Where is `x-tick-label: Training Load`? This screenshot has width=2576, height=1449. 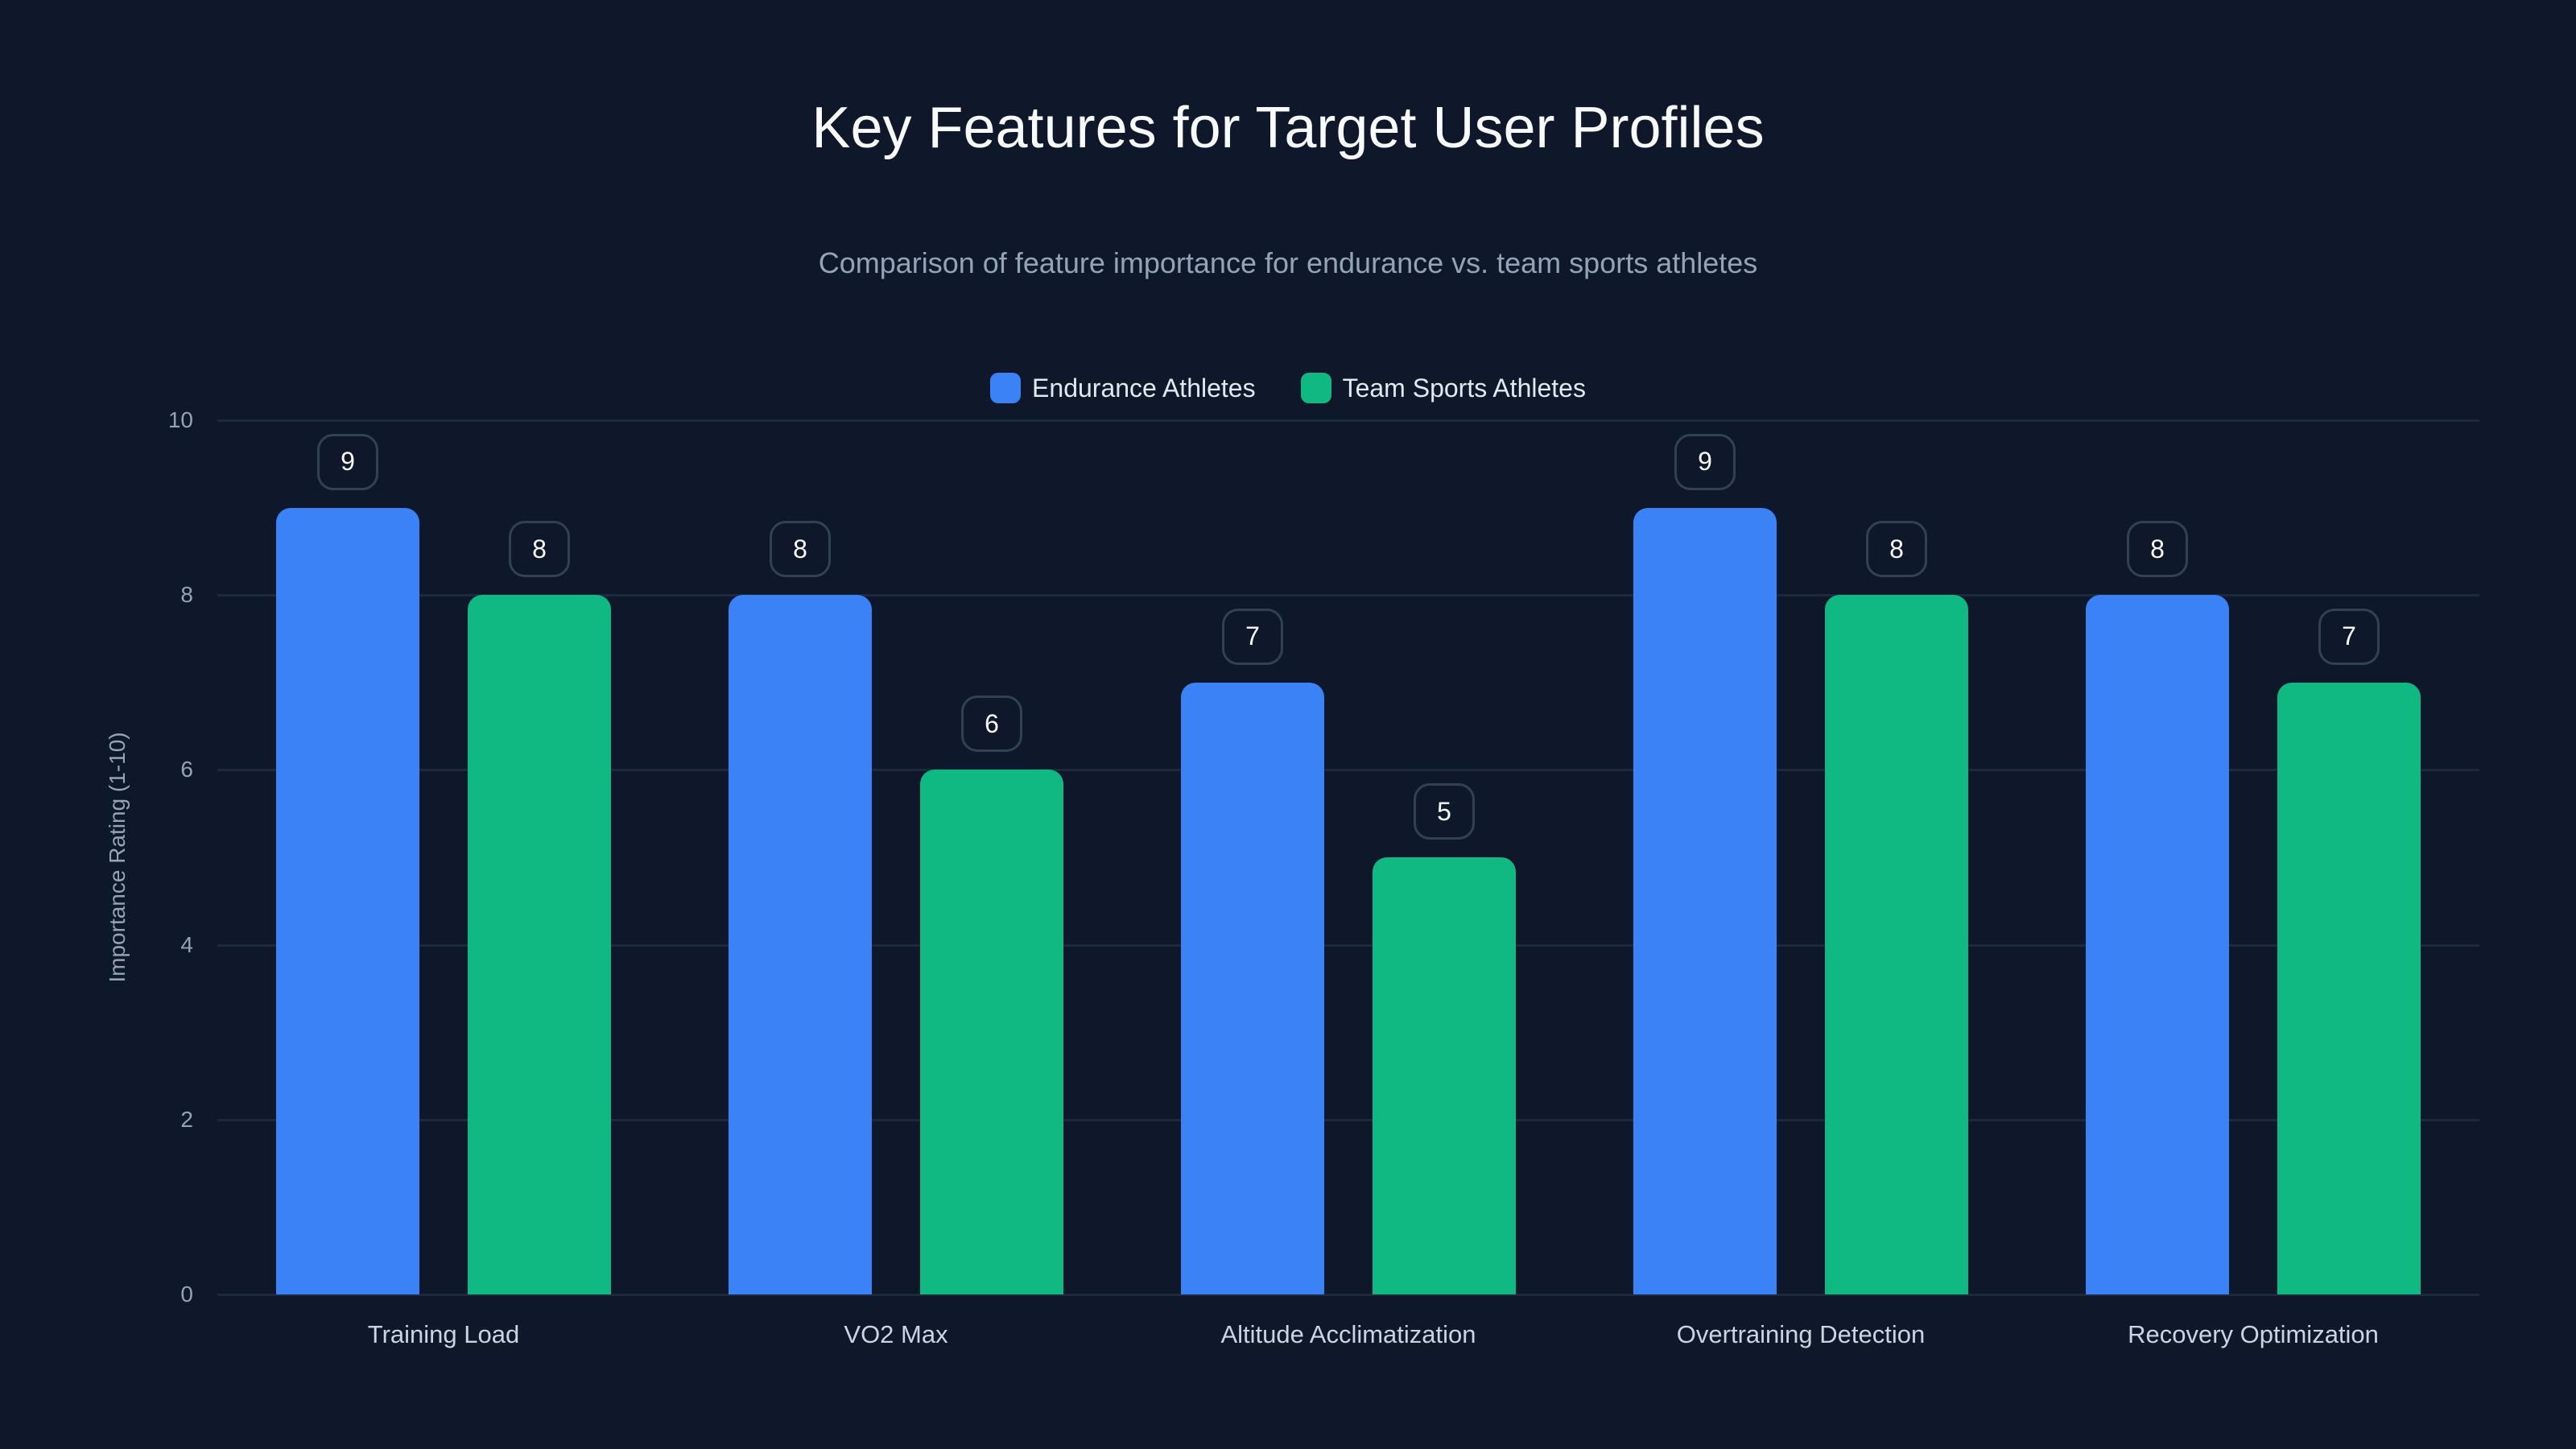
x-tick-label: Training Load is located at coordinates (443, 1334).